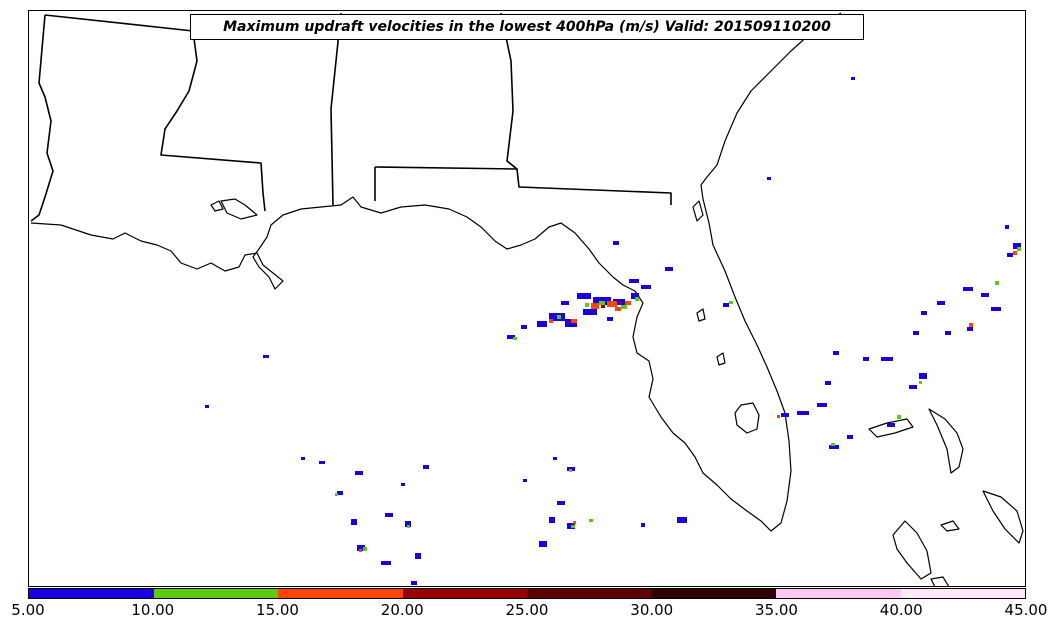 The width and height of the screenshot is (1060, 633). What do you see at coordinates (901, 610) in the screenshot?
I see `colorbar-tick-label: 40.00` at bounding box center [901, 610].